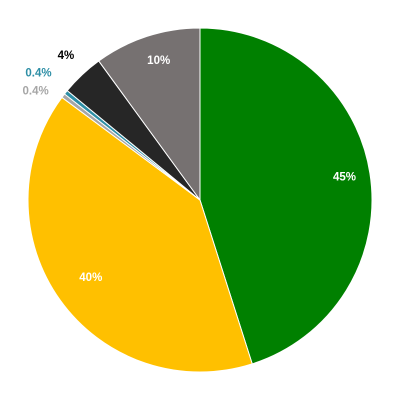 This screenshot has width=400, height=400. I want to click on pie-slice-label-2: 0.4%, so click(35, 91).